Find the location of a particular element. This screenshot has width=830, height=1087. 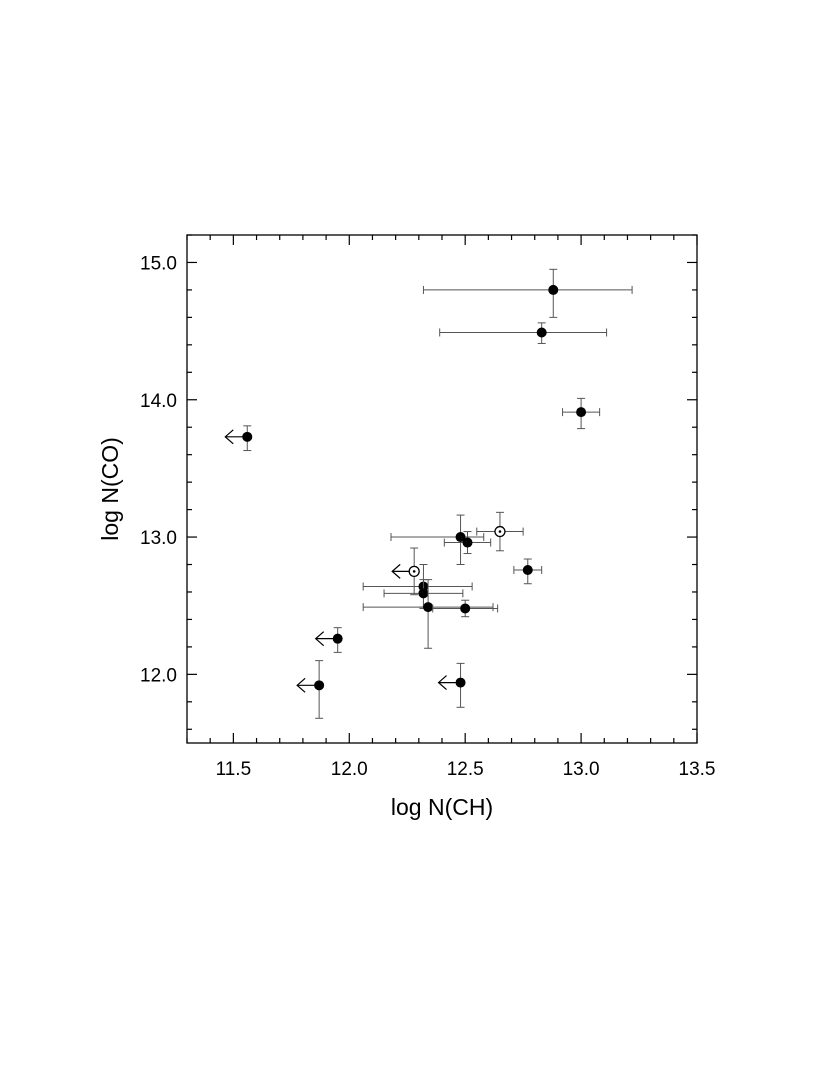

x-axis-label: log N(CH) is located at coordinates (442, 807).